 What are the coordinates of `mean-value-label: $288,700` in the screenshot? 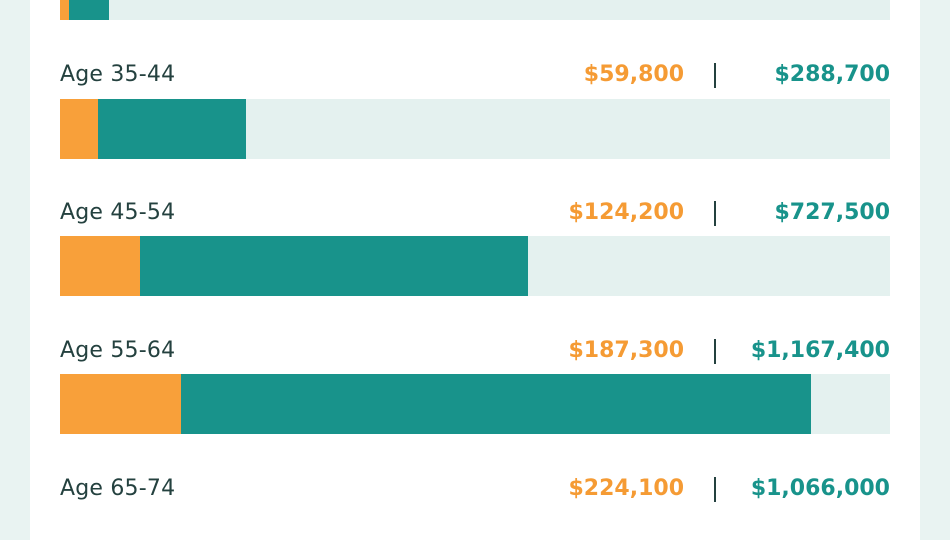 It's located at (832, 74).